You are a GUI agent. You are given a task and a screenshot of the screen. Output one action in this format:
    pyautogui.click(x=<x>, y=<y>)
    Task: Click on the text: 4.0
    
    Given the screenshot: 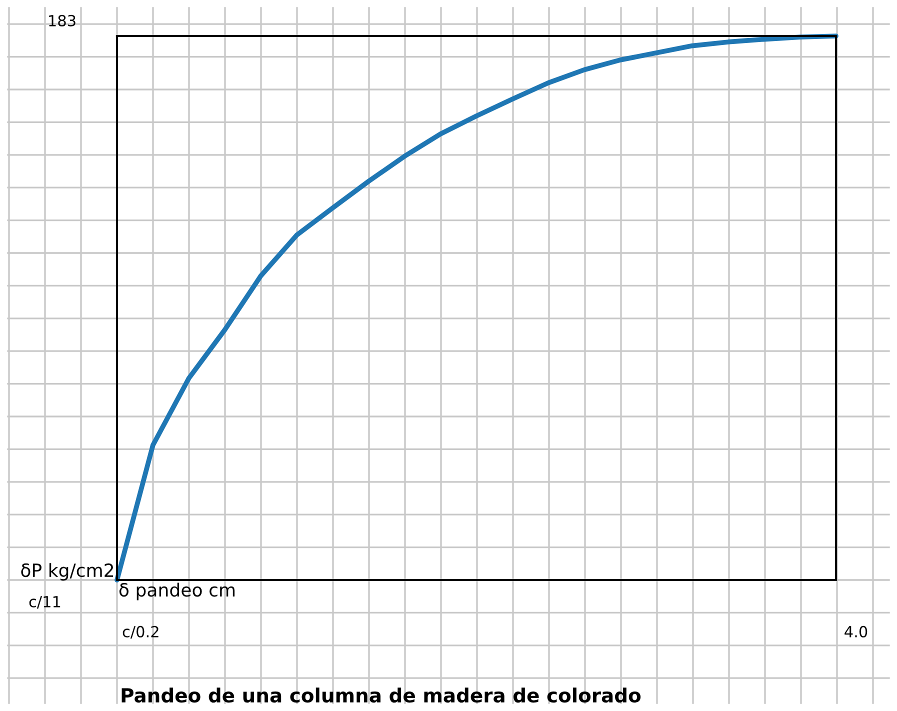 What is the action you would take?
    pyautogui.click(x=856, y=632)
    